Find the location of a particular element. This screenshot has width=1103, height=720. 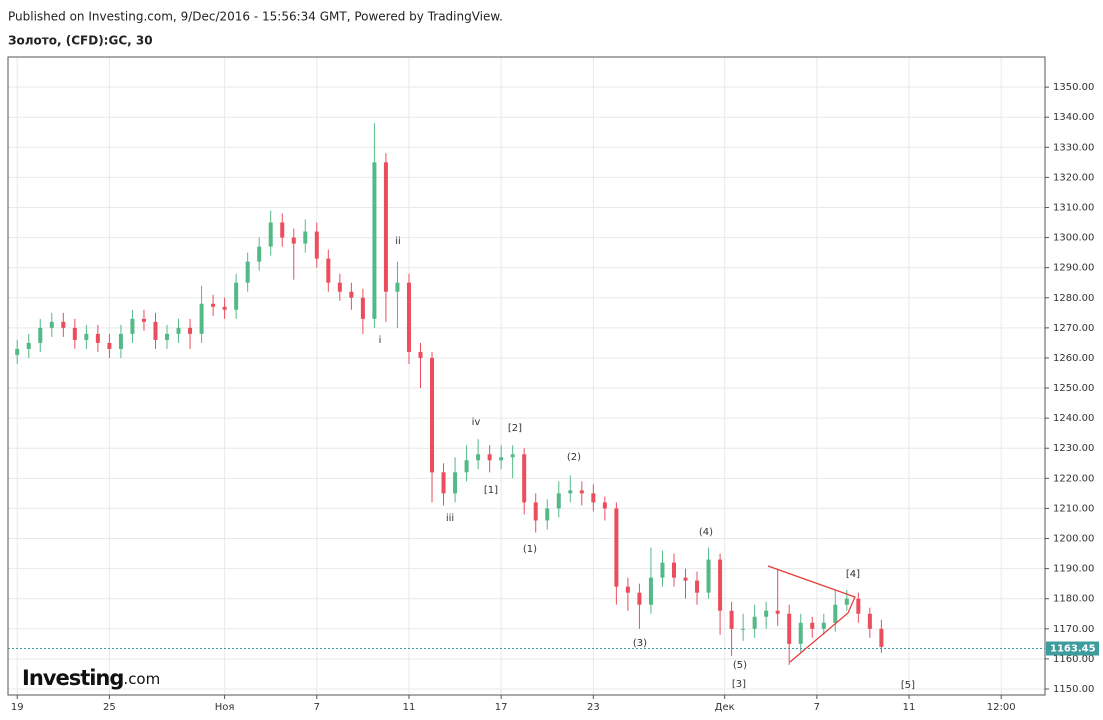

y-tick-label: 1250.00 is located at coordinates (1073, 388).